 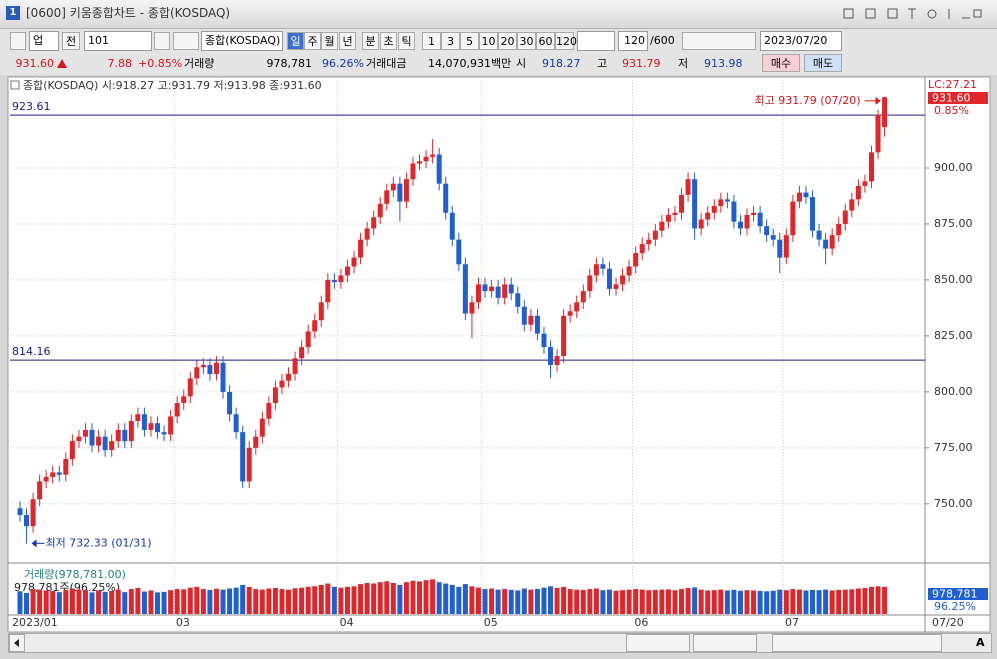 What do you see at coordinates (952, 84) in the screenshot?
I see `lc-label: LC:27.21` at bounding box center [952, 84].